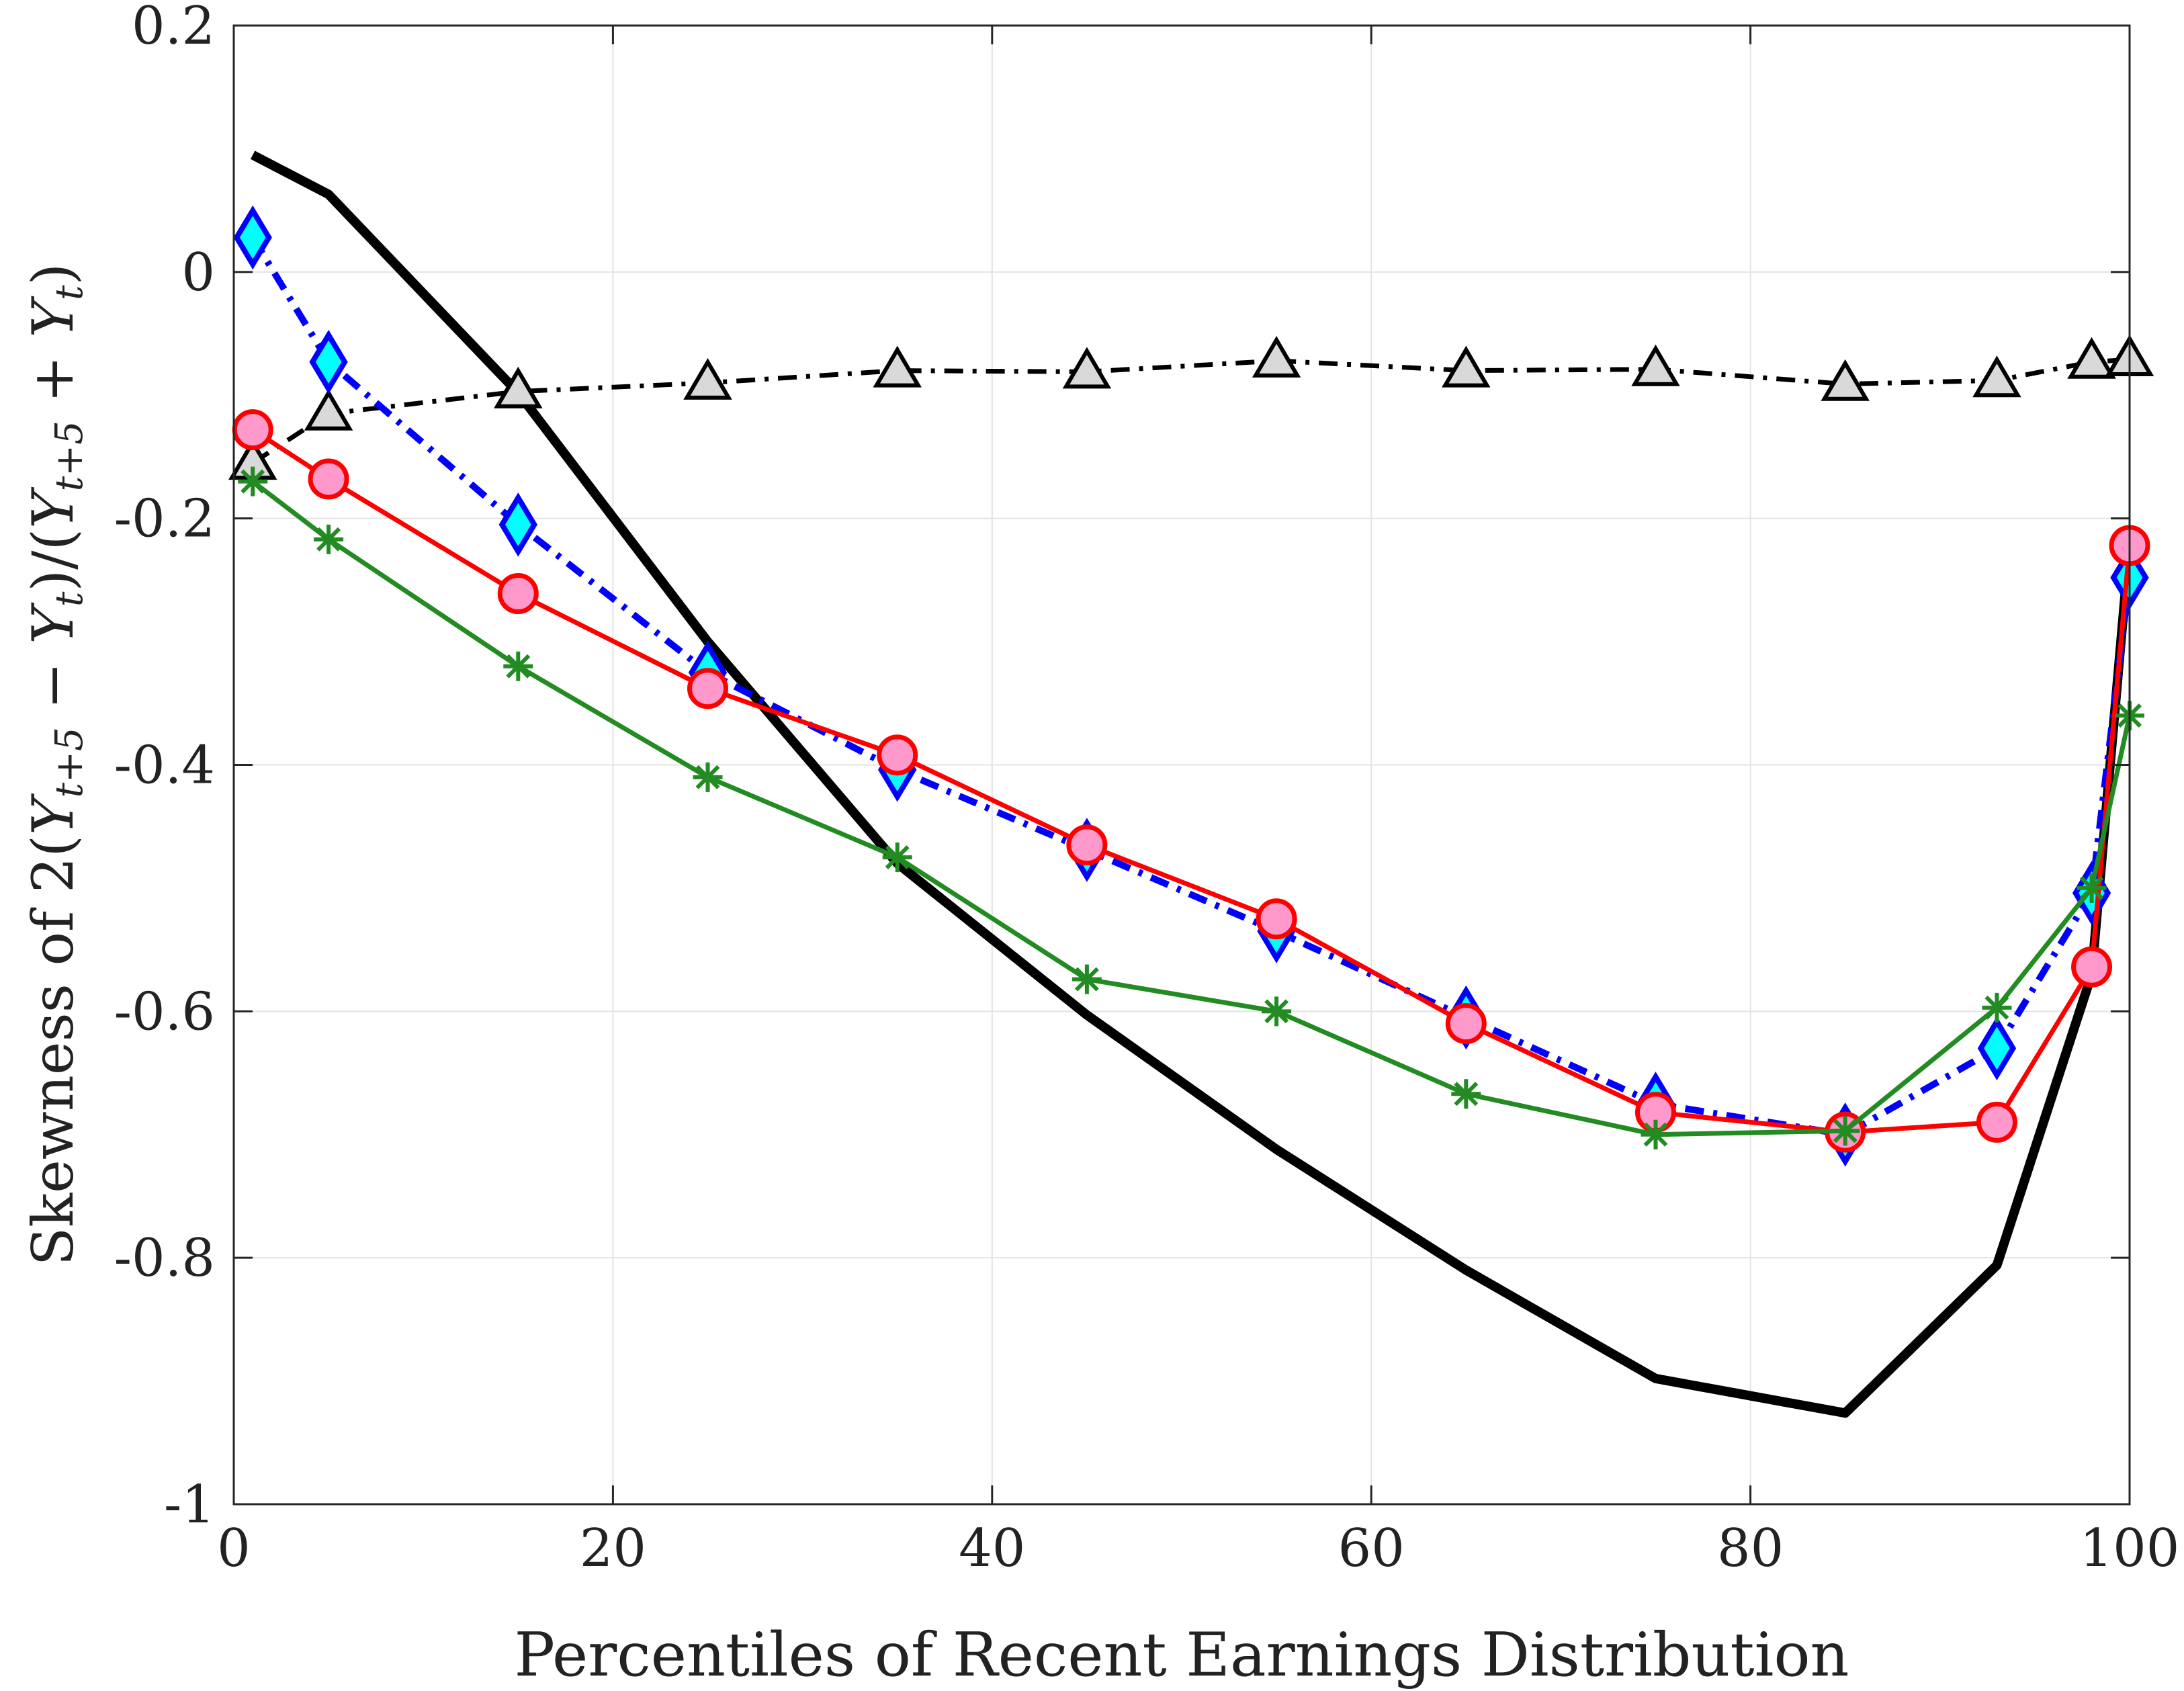 The height and width of the screenshot is (1691, 2184). Describe the element at coordinates (164, 1012) in the screenshot. I see `y-tick-label: -0.6` at that location.